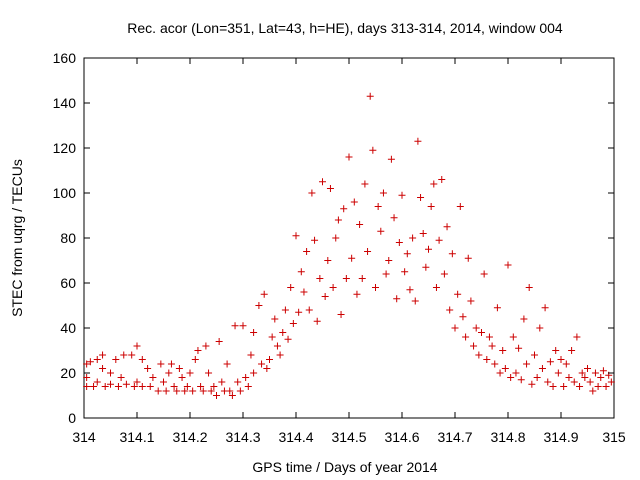 The image size is (640, 480). What do you see at coordinates (65, 58) in the screenshot?
I see `y-tick-label: 160` at bounding box center [65, 58].